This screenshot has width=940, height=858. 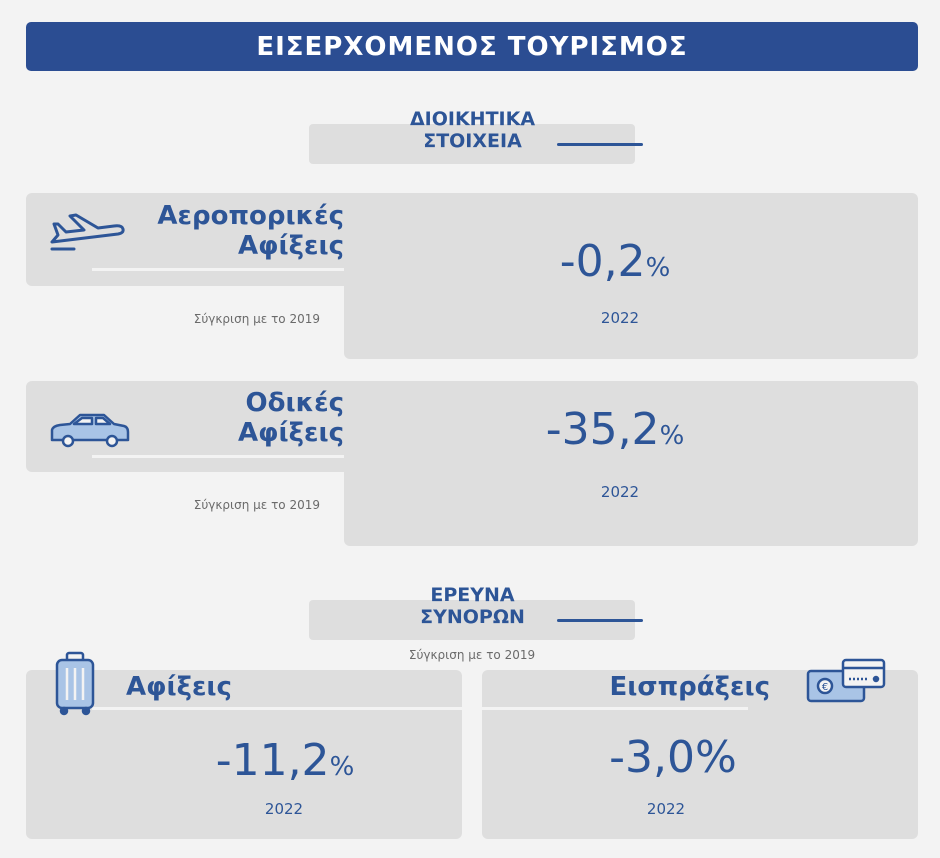 I want to click on section-title-line2: ΣΤΟΙΧΕΙΑ, so click(x=472, y=141).